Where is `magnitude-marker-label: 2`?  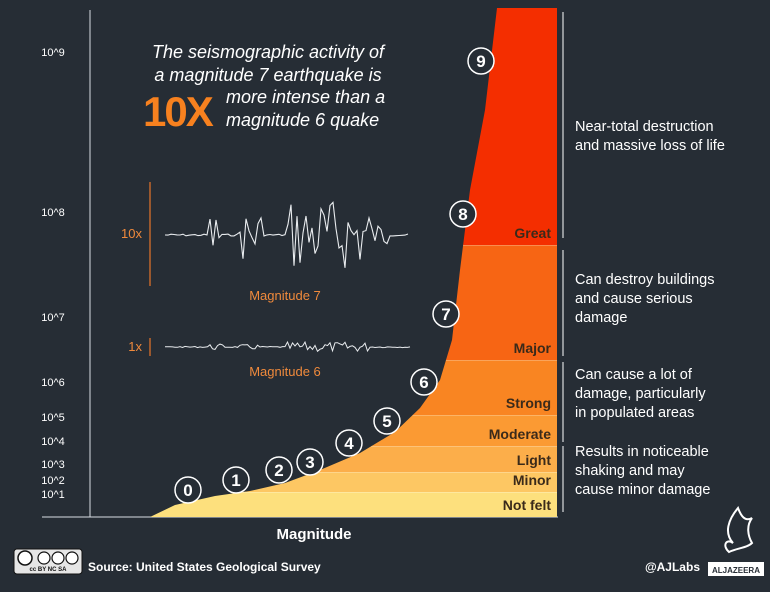 magnitude-marker-label: 2 is located at coordinates (278, 470).